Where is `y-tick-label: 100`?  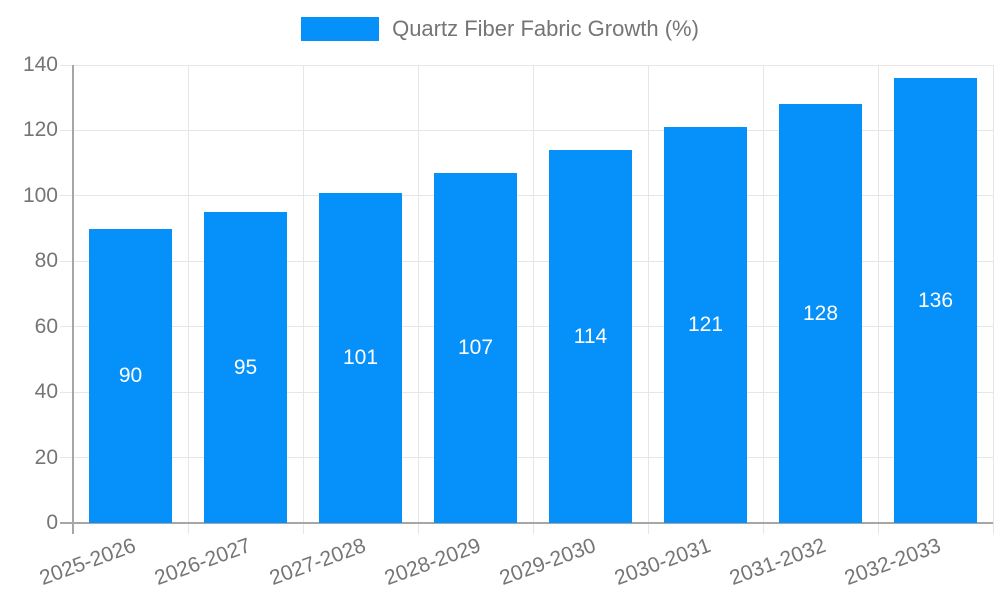 y-tick-label: 100 is located at coordinates (40, 195).